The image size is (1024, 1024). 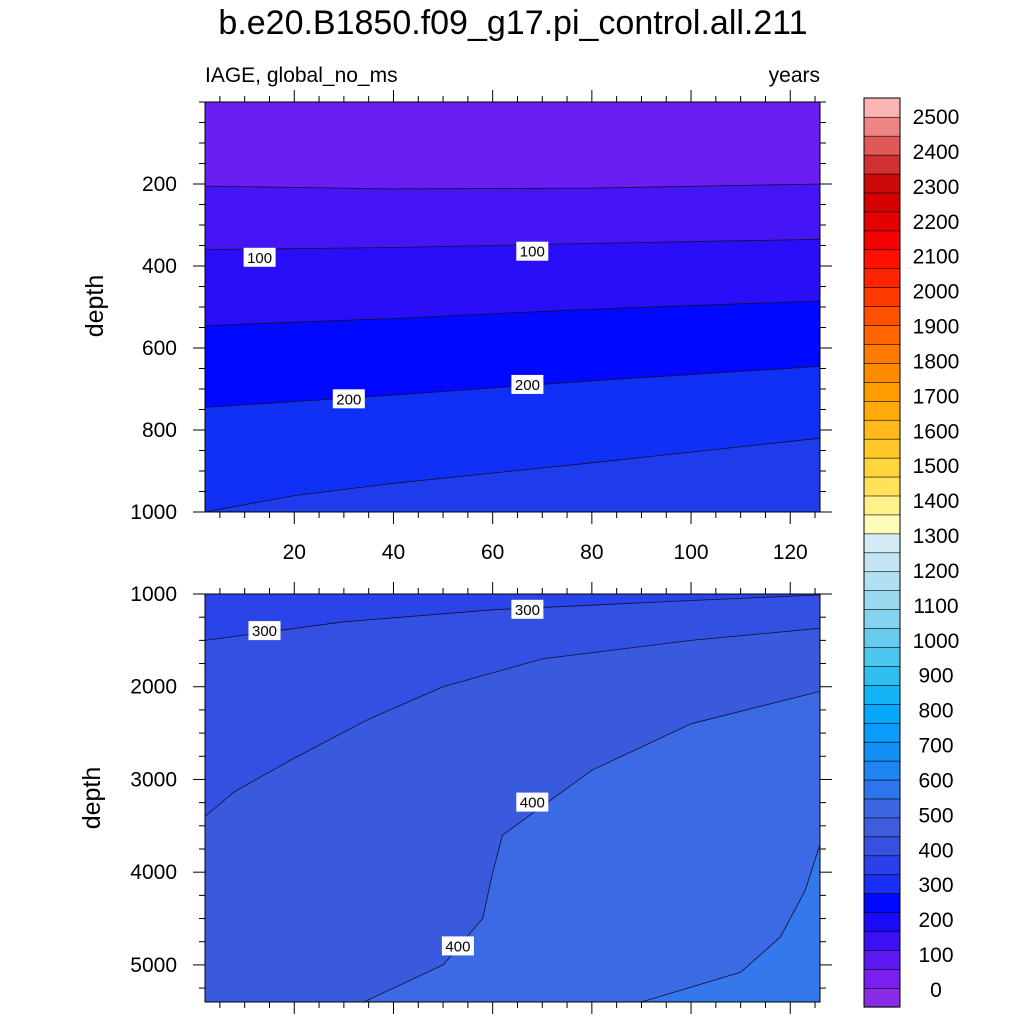 What do you see at coordinates (936, 396) in the screenshot?
I see `colorbar-label: 1700` at bounding box center [936, 396].